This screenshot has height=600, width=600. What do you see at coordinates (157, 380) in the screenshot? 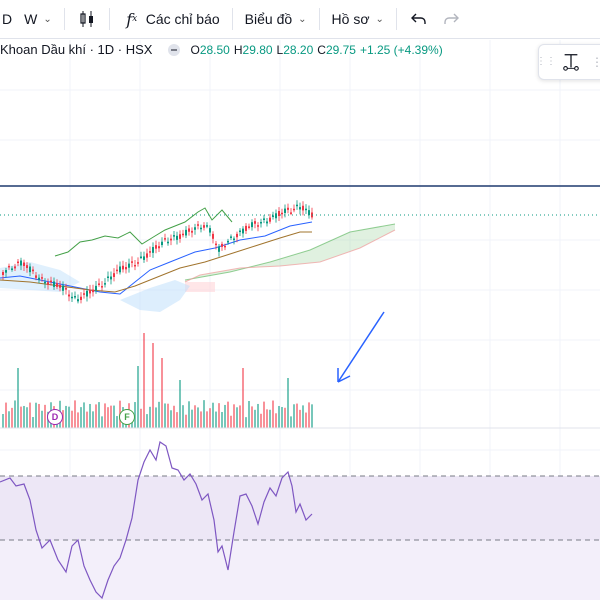
I see `volume-bars` at bounding box center [157, 380].